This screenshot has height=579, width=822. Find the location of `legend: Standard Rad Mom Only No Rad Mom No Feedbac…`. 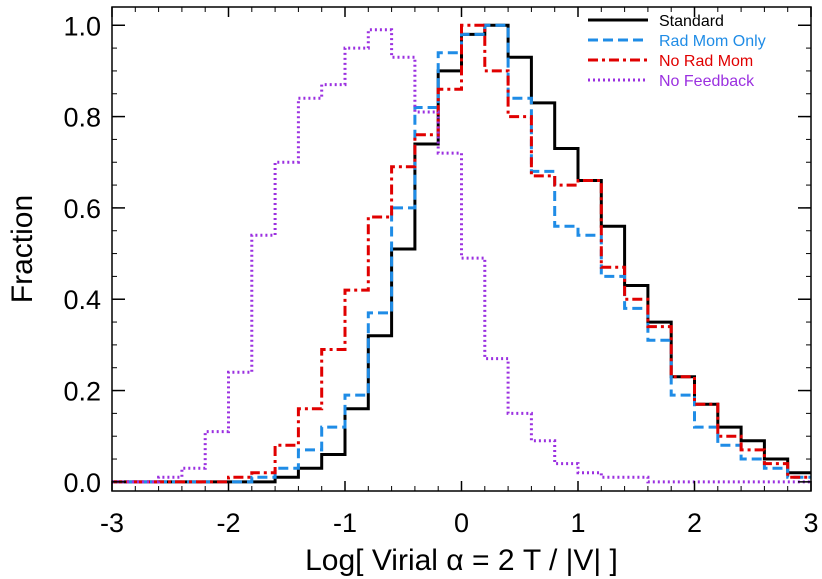

legend: Standard Rad Mom Only No Rad Mom No Feedbac… is located at coordinates (677, 51).